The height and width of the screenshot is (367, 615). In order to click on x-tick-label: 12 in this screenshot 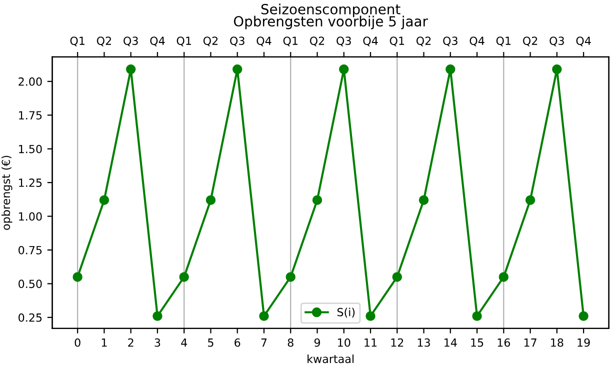, I will do `click(397, 342)`.